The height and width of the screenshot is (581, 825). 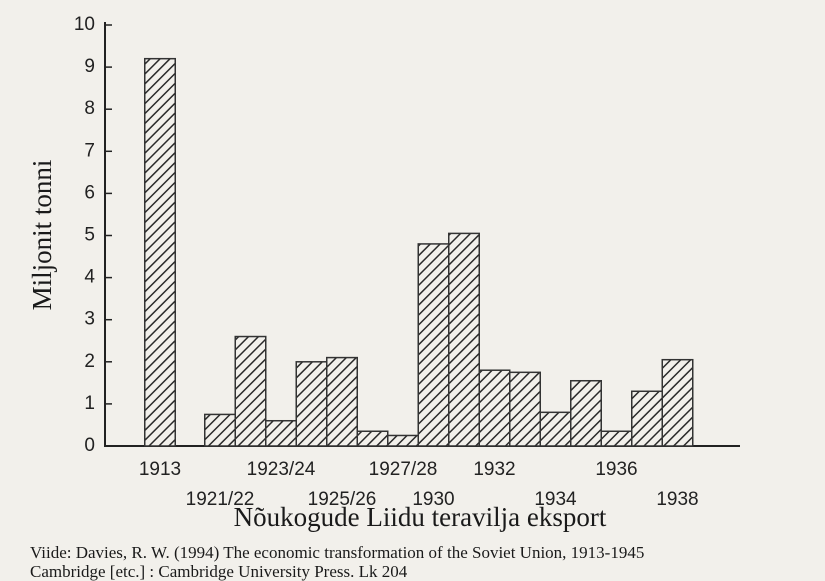 What do you see at coordinates (42, 235) in the screenshot?
I see `y-axis-label: Miljonit tonni` at bounding box center [42, 235].